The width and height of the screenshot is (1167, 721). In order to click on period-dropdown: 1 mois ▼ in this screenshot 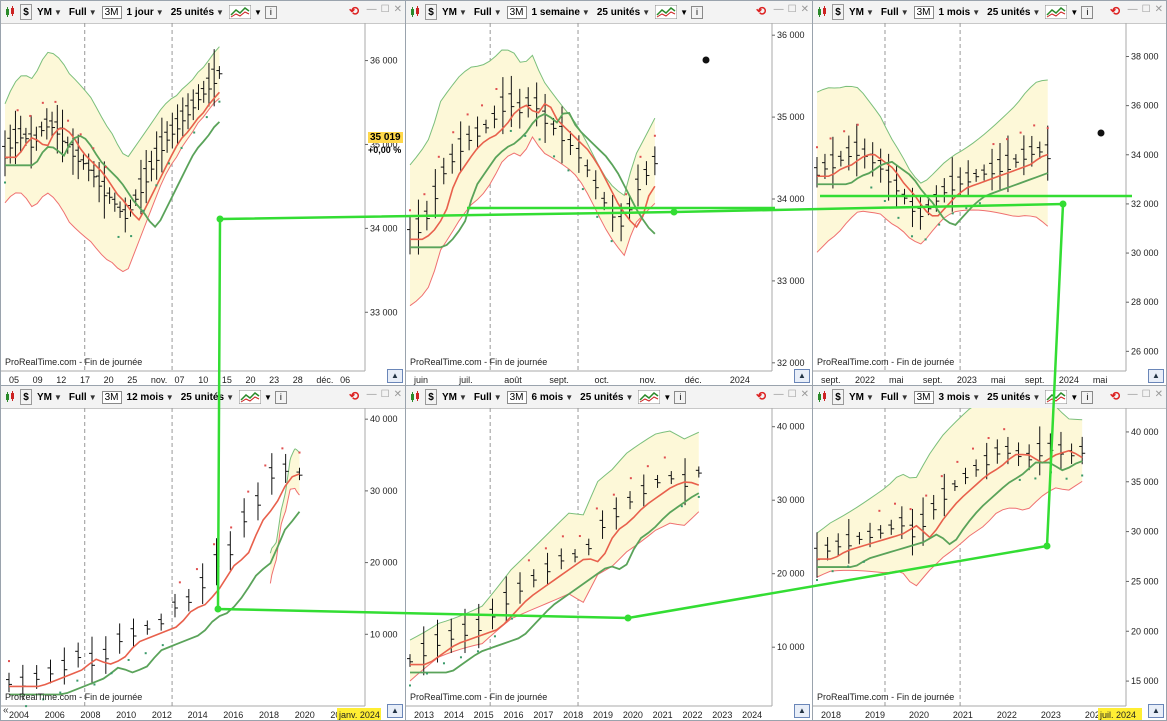, I will do `click(960, 12)`.